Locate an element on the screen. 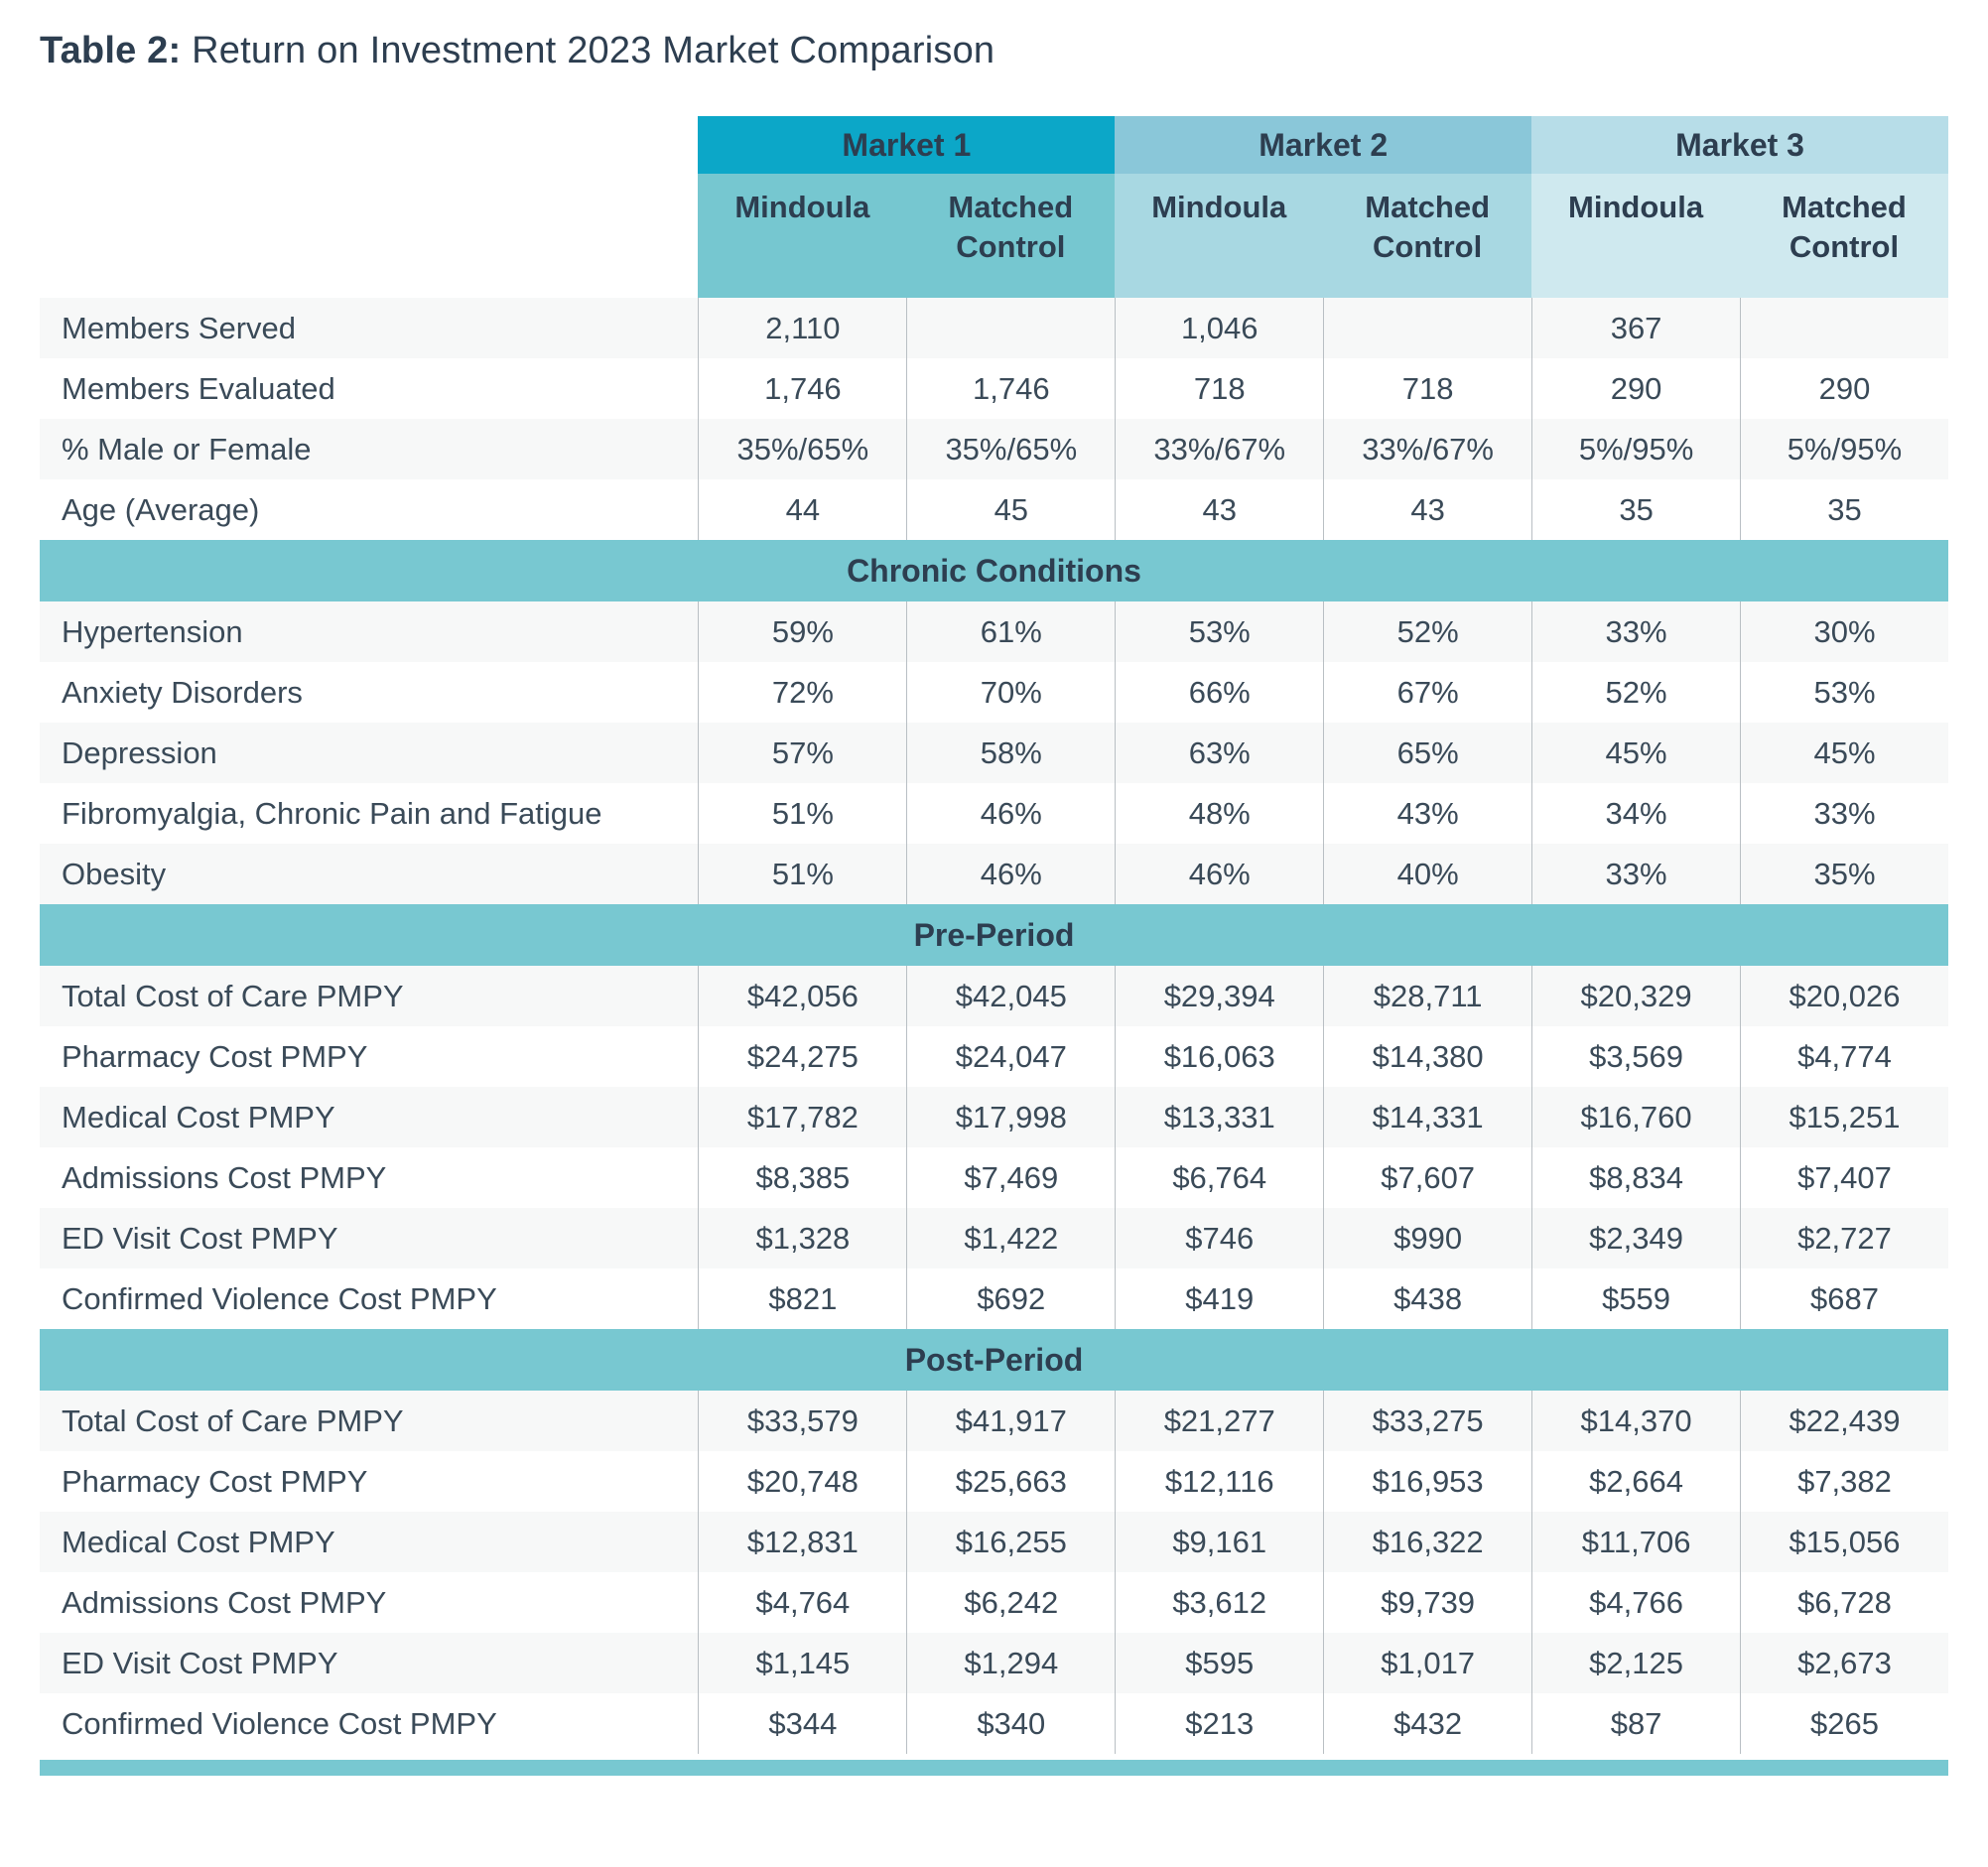 This screenshot has width=1988, height=1867. row-label: Anxiety Disorders is located at coordinates (369, 692).